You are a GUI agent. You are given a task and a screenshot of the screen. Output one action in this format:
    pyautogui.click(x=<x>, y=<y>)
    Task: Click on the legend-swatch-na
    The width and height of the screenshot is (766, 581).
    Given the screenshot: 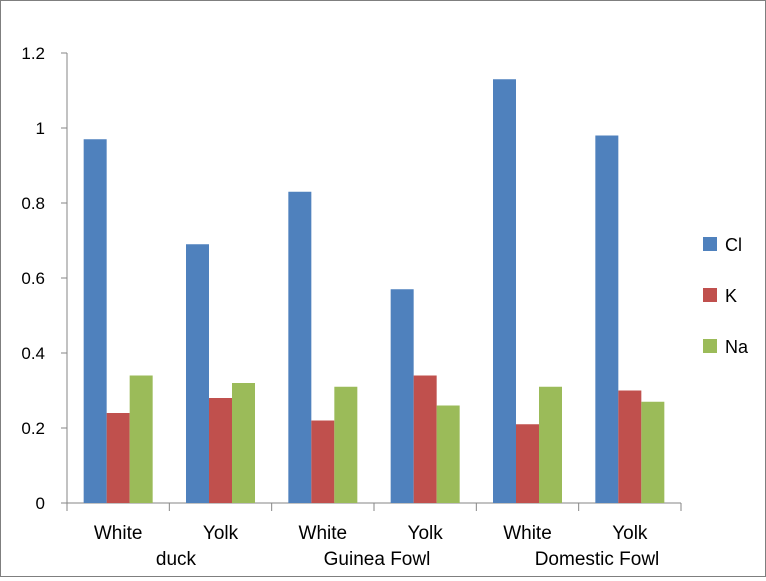 What is the action you would take?
    pyautogui.click(x=710, y=346)
    